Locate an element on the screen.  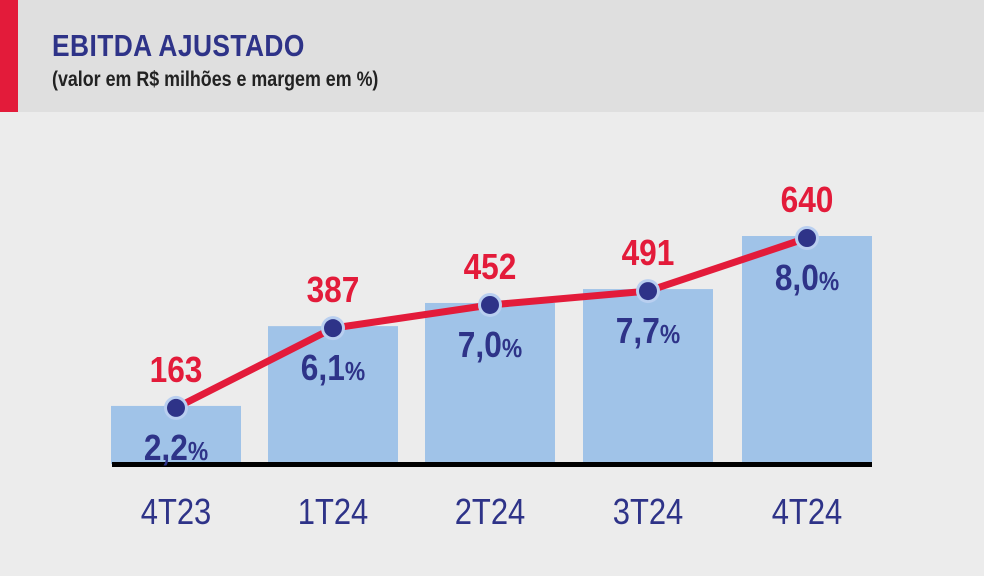
margin-label: 7,0% is located at coordinates (490, 345).